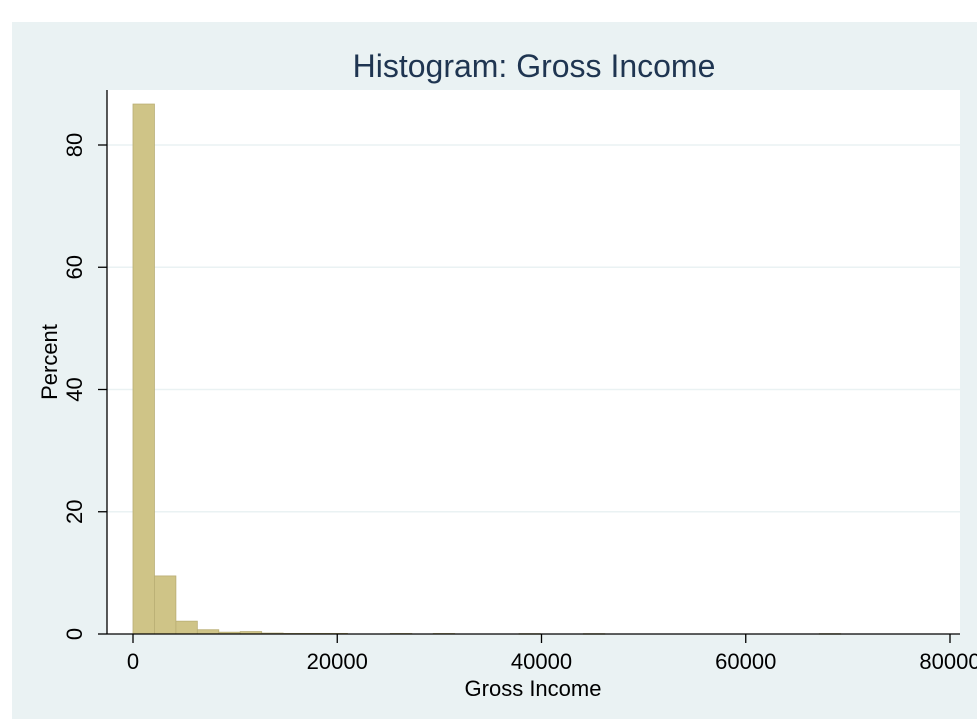 The image size is (977, 719). What do you see at coordinates (49, 362) in the screenshot?
I see `y-axis-label: Percent` at bounding box center [49, 362].